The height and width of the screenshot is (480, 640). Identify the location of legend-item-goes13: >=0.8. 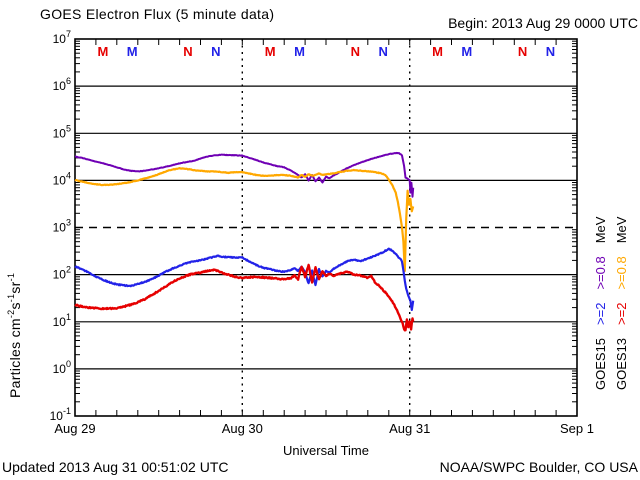
(621, 273).